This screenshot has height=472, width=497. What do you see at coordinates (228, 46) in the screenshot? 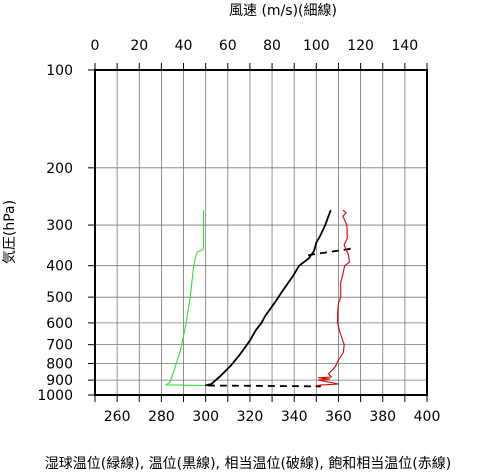
I see `top-tick-label: 60` at bounding box center [228, 46].